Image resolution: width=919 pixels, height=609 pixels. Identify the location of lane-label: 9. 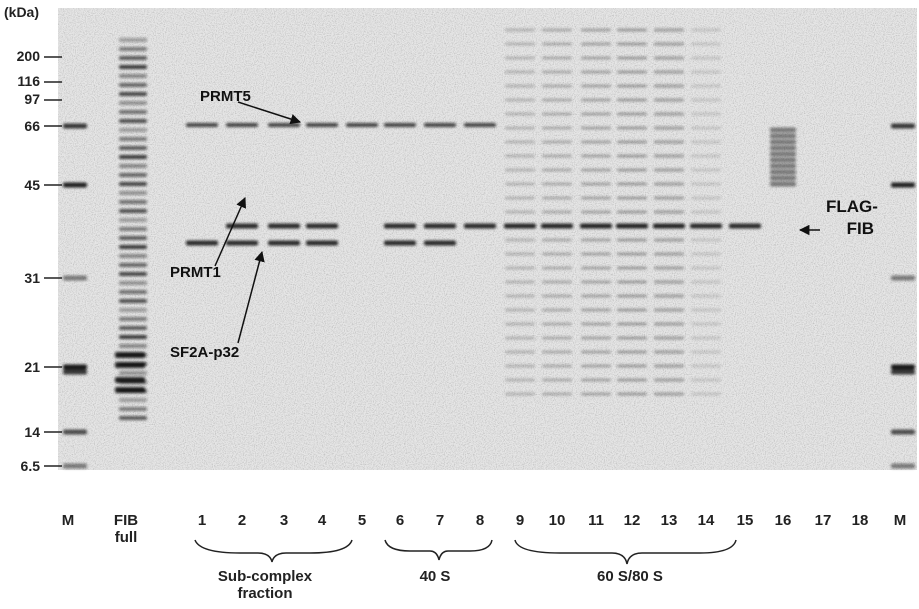
(520, 520).